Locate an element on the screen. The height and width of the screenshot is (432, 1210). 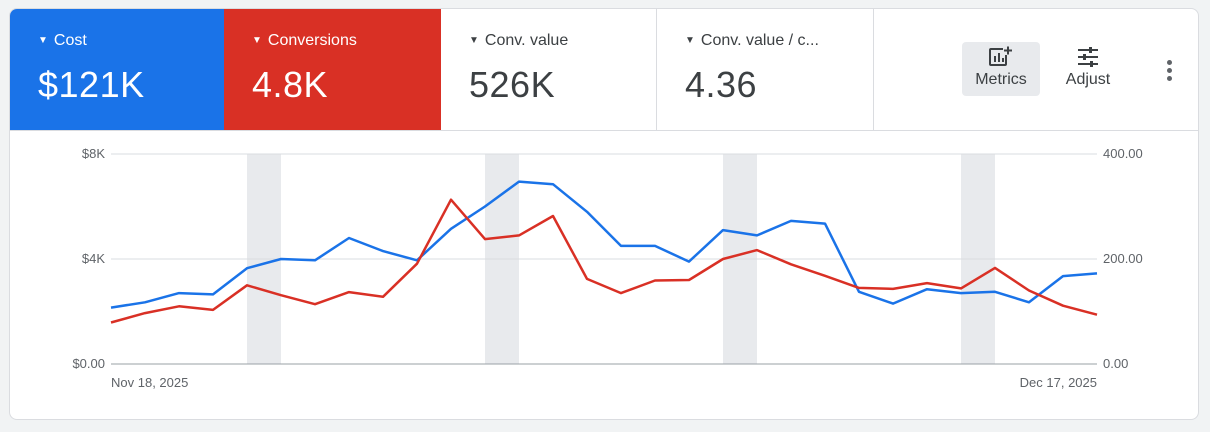
x-axis-start-label: Nov 18, 2025 is located at coordinates (149, 382).